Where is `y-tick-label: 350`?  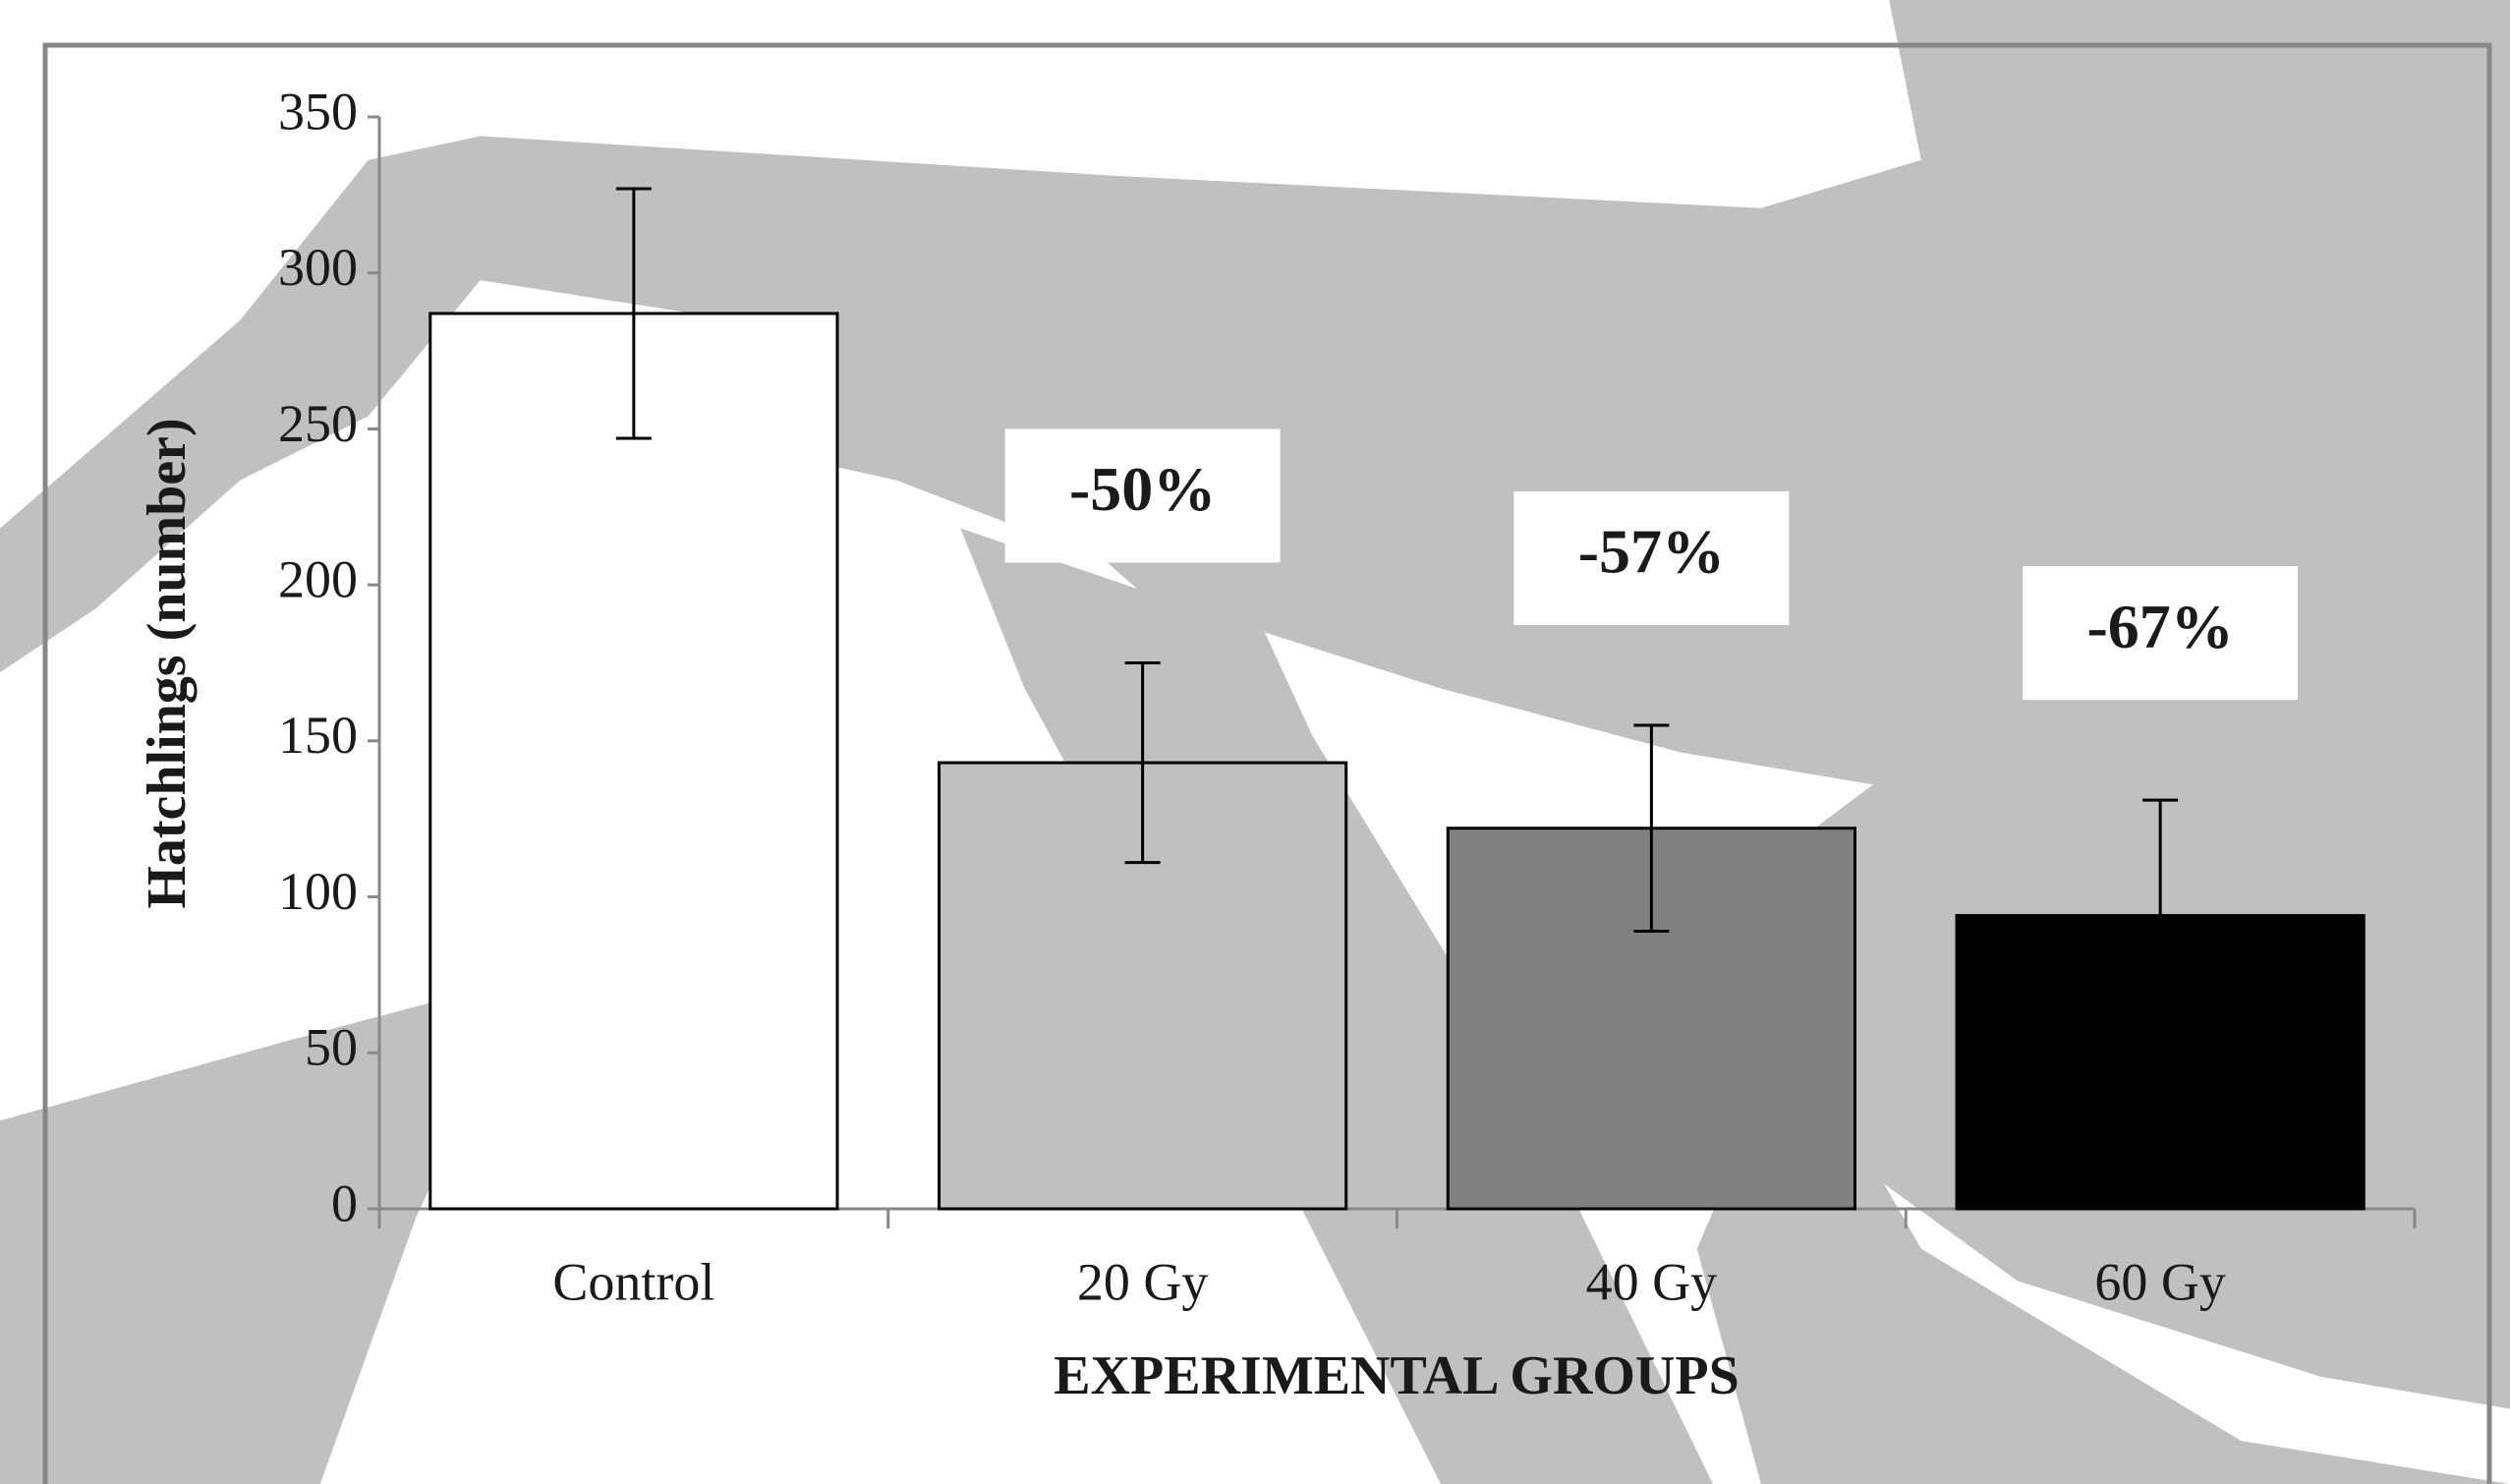 y-tick-label: 350 is located at coordinates (318, 111).